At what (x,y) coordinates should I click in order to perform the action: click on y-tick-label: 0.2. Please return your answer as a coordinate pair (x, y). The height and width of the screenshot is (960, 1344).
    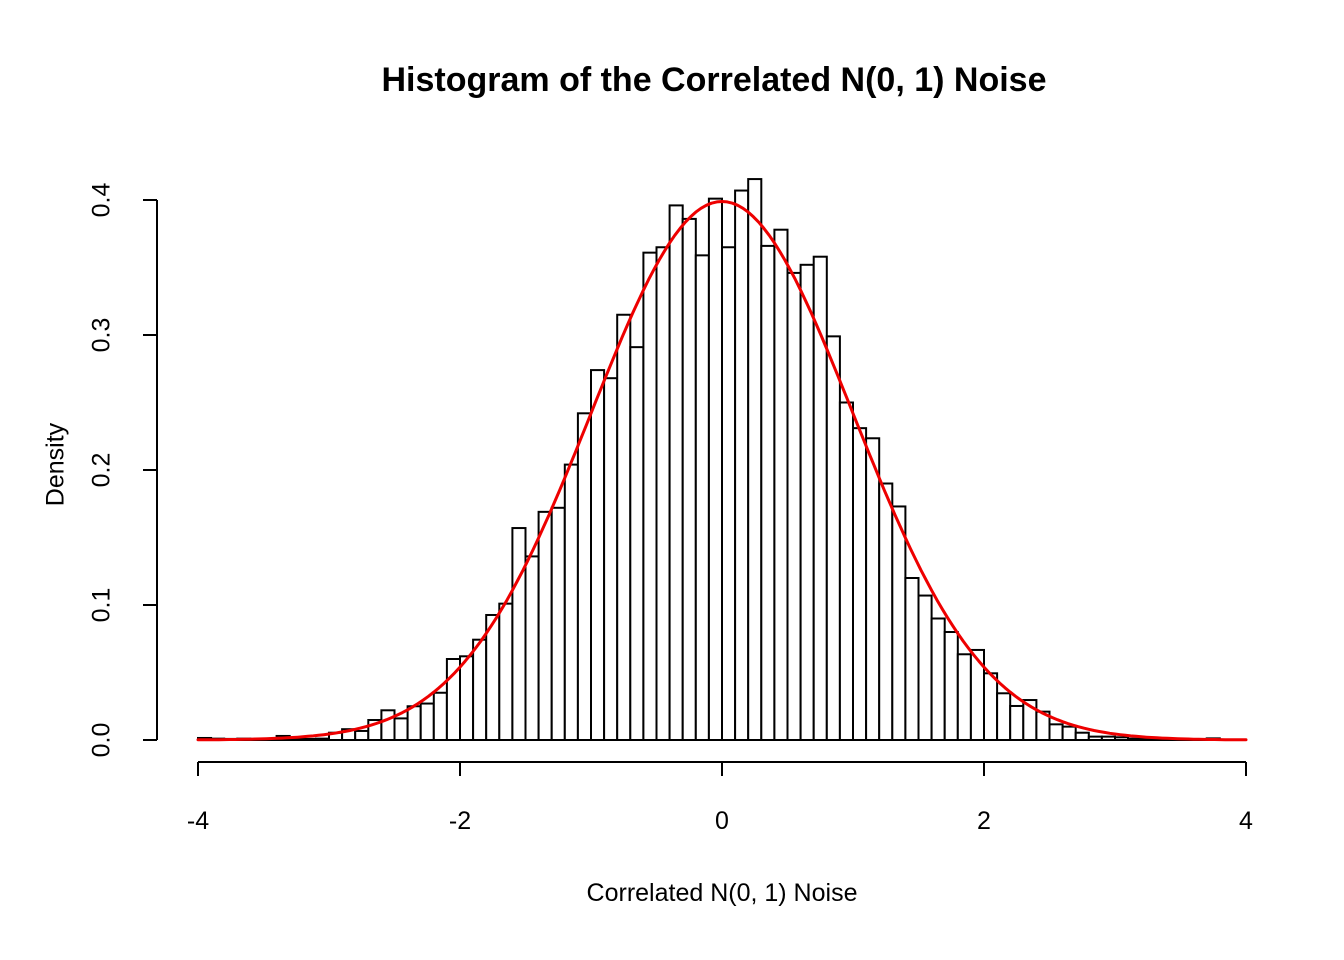
    Looking at the image, I should click on (102, 470).